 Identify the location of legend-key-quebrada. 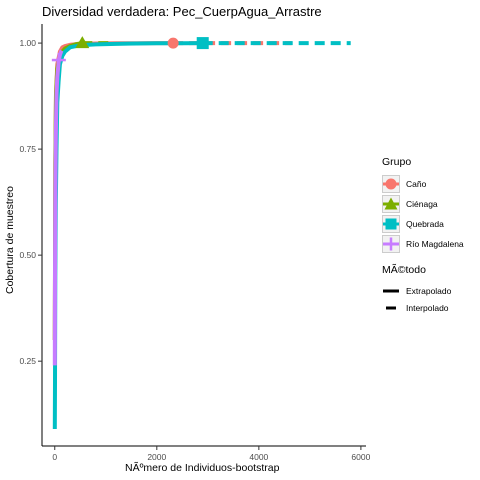
(391, 224).